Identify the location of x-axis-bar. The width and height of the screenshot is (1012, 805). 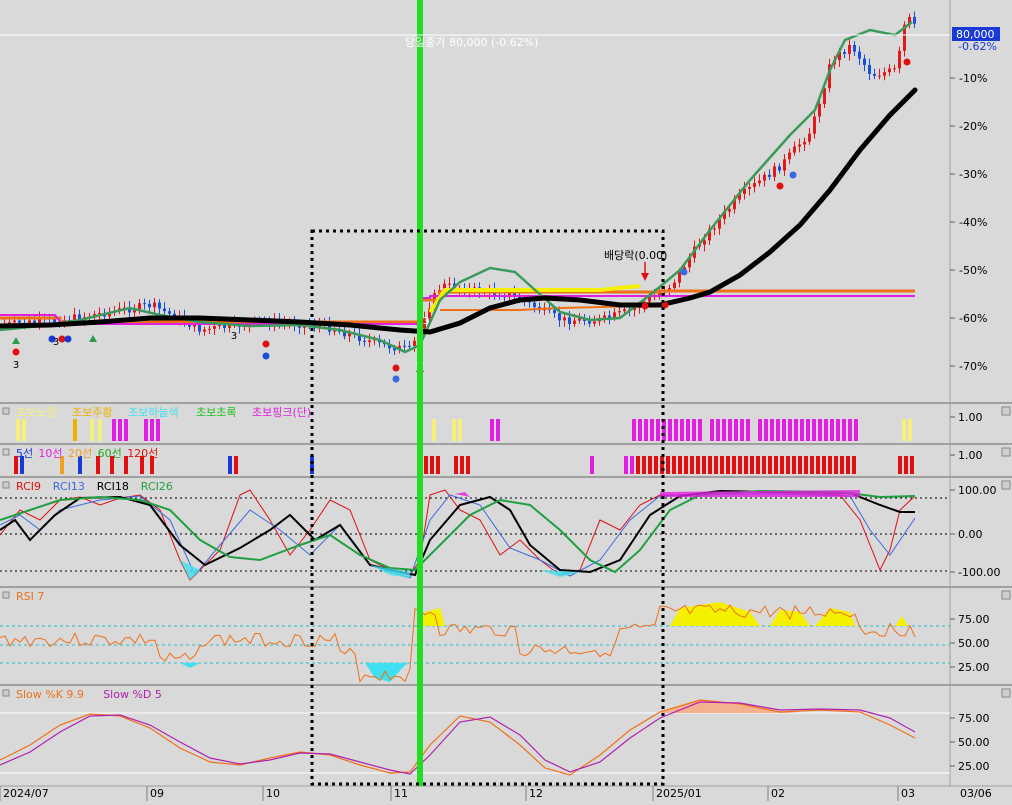
(506, 793).